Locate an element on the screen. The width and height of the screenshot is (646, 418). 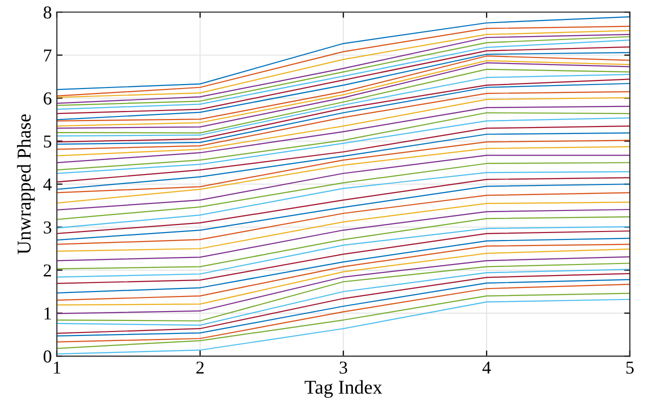
y-tick-label: 0 is located at coordinates (48, 356).